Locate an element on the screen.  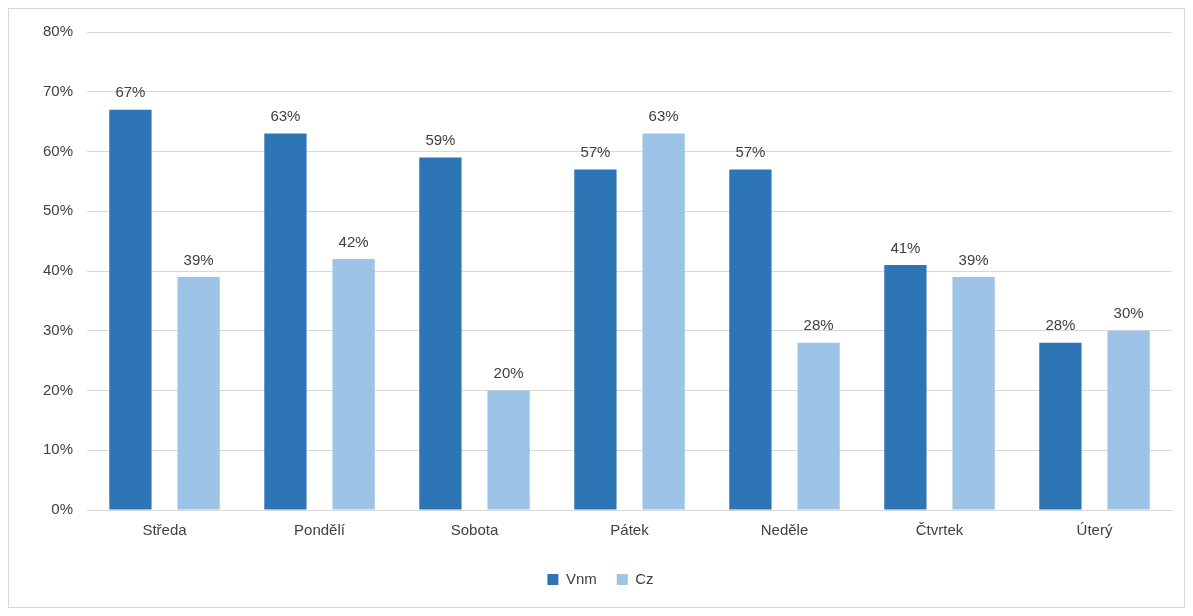
x-tick-label: Pondělí is located at coordinates (320, 530).